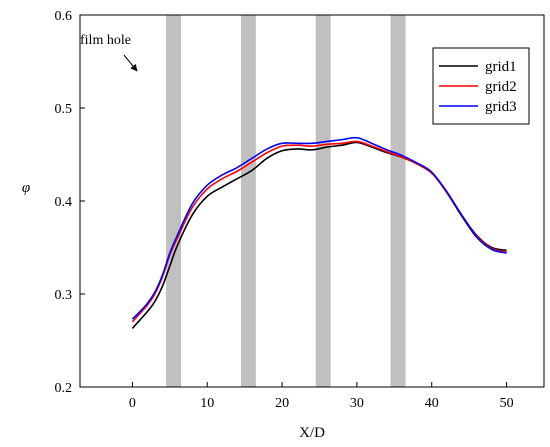 The height and width of the screenshot is (447, 550). Describe the element at coordinates (64, 16) in the screenshot. I see `y-tick-label: 0.6` at that location.